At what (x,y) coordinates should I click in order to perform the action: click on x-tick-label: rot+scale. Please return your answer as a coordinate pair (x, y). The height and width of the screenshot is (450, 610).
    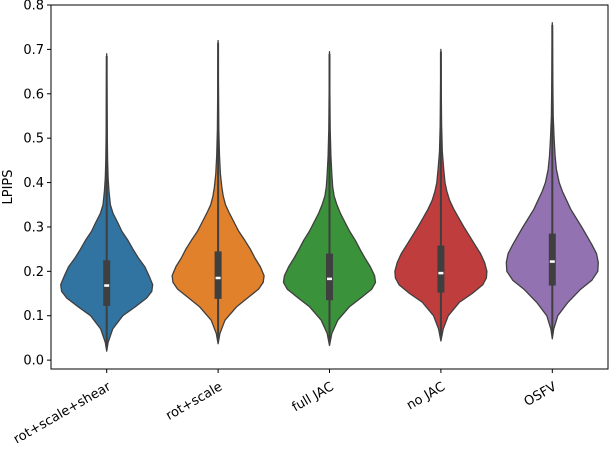
    Looking at the image, I should click on (194, 401).